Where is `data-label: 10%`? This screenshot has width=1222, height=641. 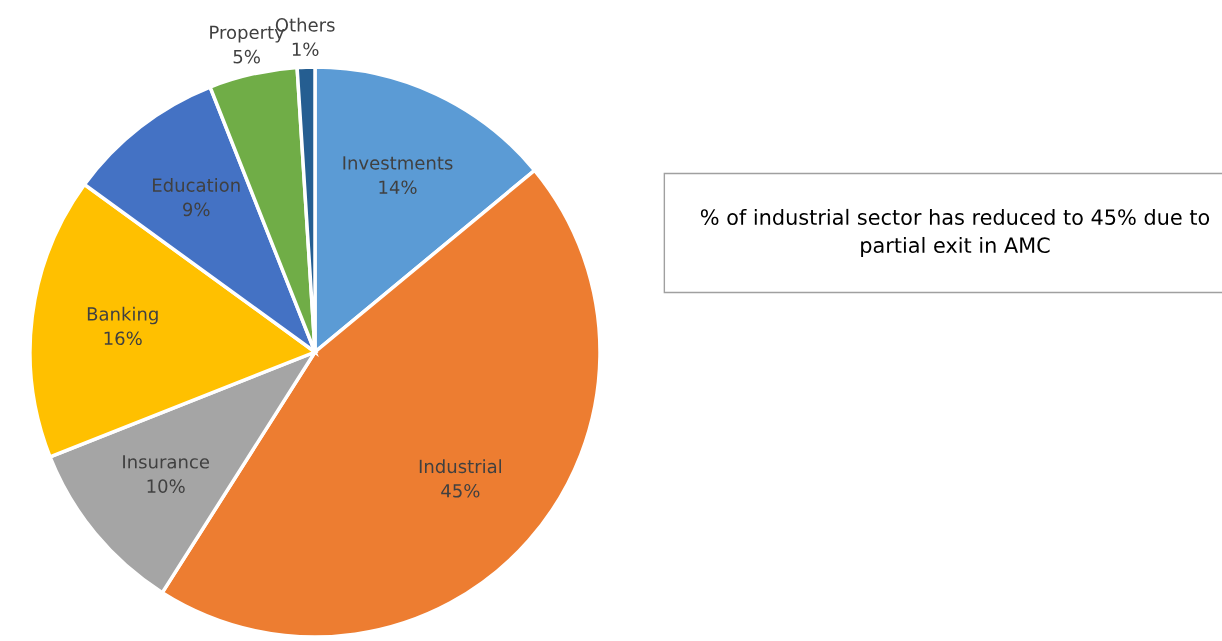 data-label: 10% is located at coordinates (166, 486).